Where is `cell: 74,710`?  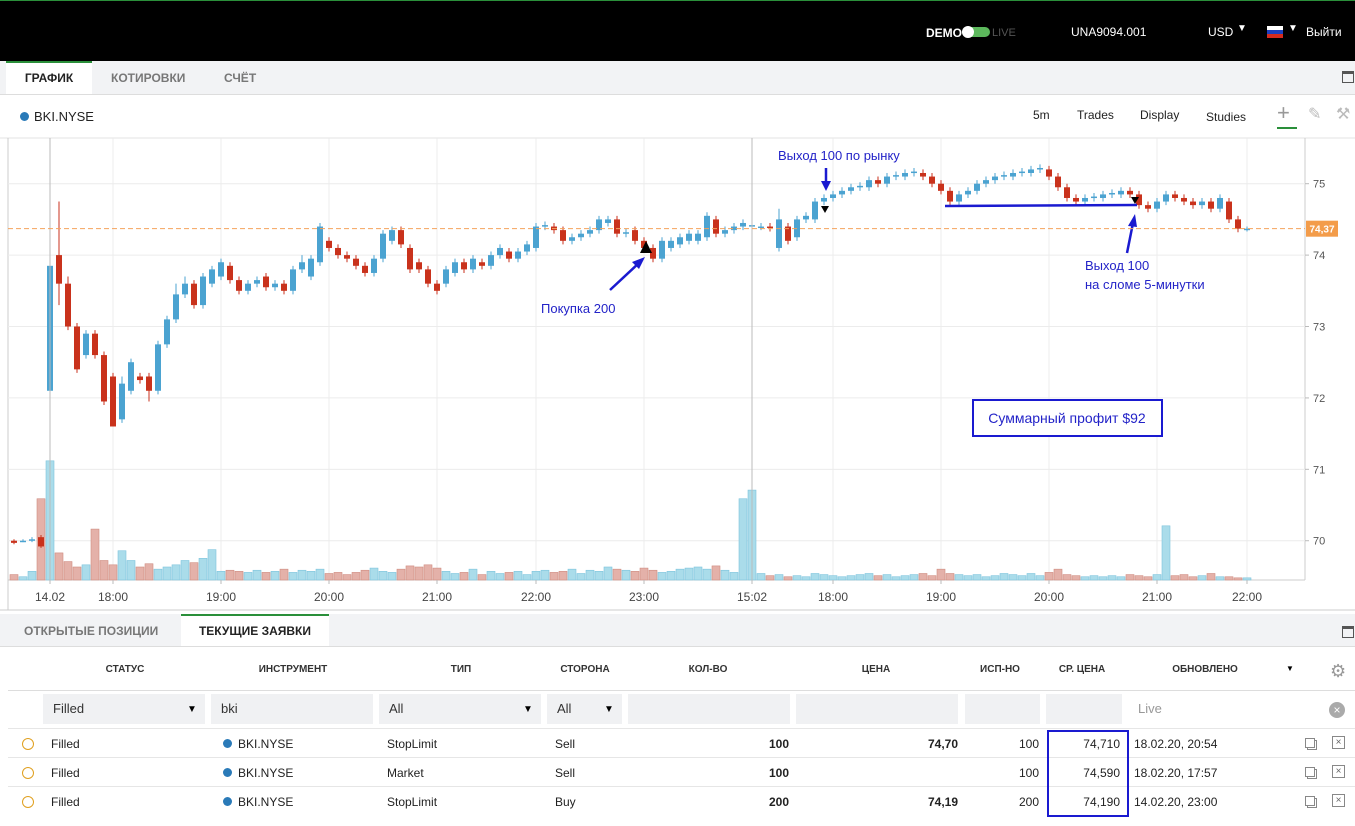 cell: 74,710 is located at coordinates (1101, 744).